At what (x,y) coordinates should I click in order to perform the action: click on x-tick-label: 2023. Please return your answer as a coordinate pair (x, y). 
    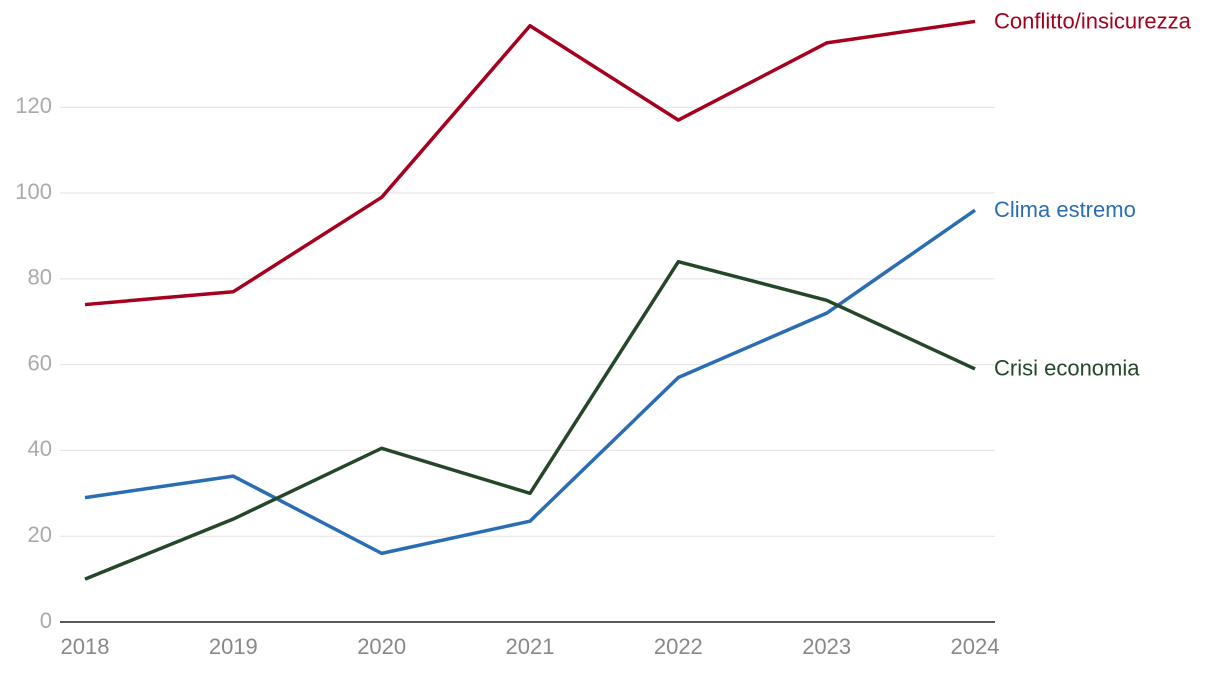
    Looking at the image, I should click on (826, 646).